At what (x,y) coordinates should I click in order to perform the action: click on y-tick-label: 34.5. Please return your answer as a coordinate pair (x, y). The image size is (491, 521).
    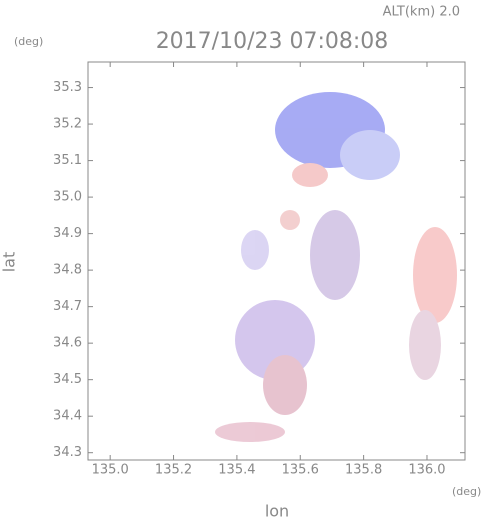
    Looking at the image, I should click on (67, 379).